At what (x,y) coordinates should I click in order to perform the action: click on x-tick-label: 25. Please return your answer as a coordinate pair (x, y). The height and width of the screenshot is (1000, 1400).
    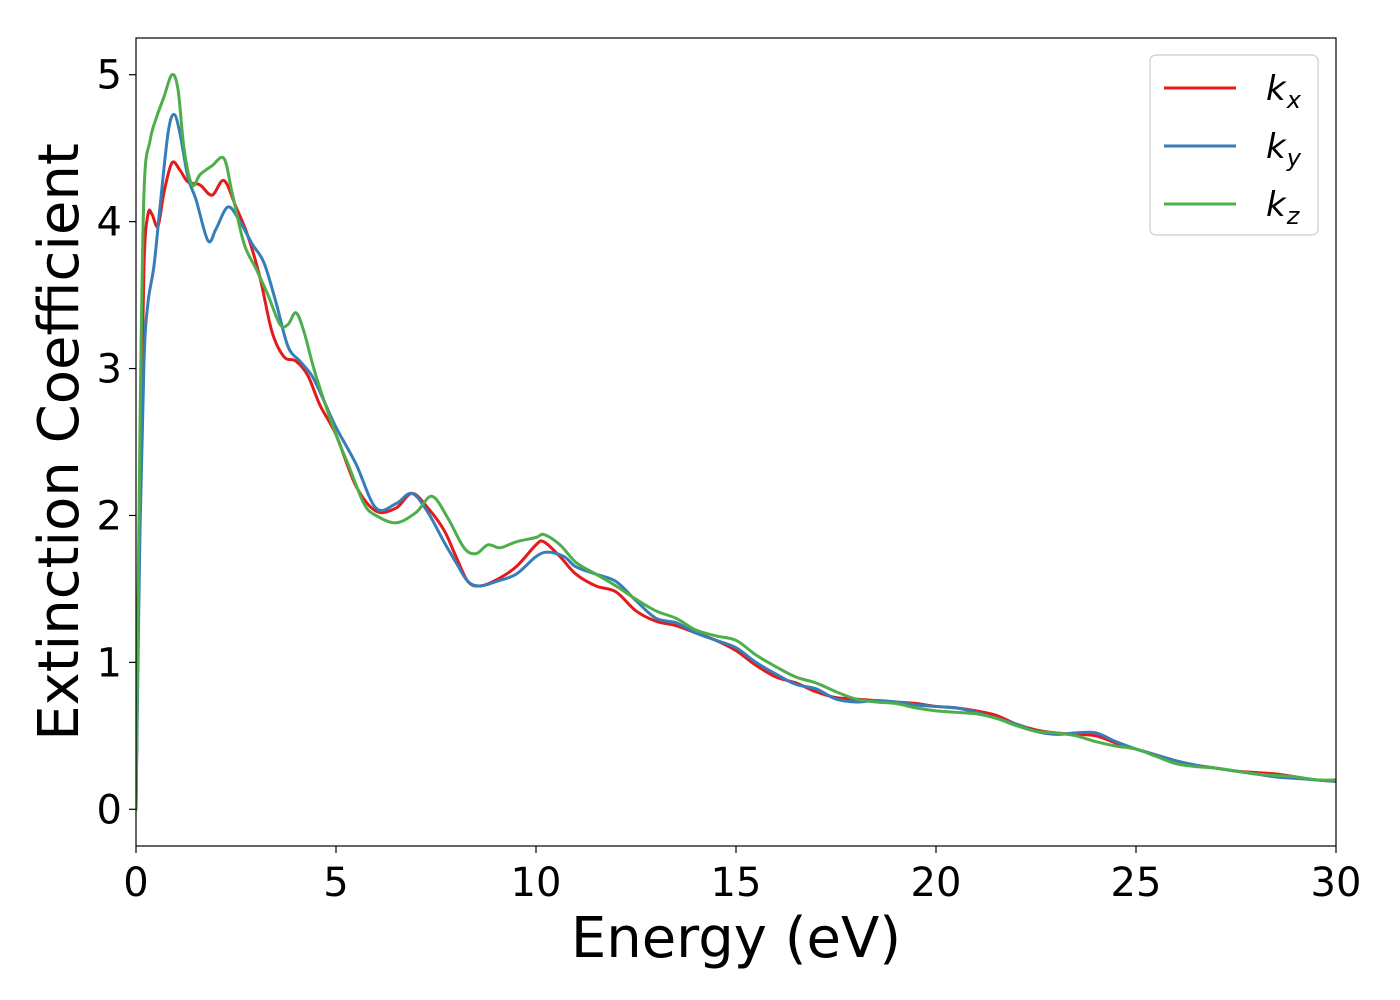
    Looking at the image, I should click on (1136, 883).